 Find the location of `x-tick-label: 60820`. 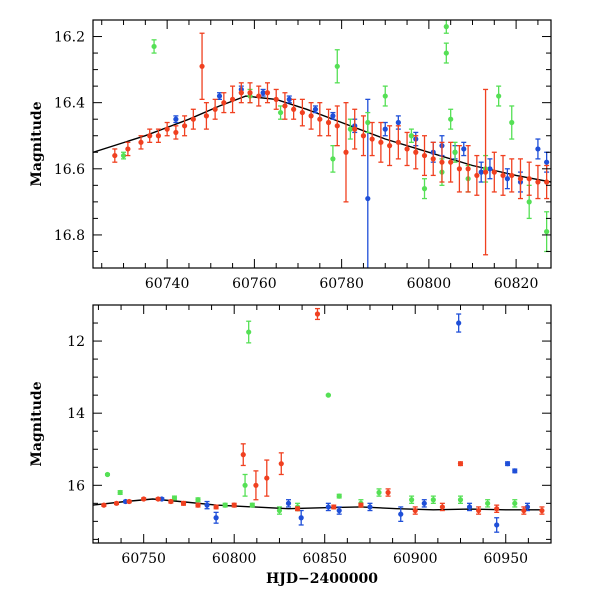

x-tick-label: 60820 is located at coordinates (516, 284).